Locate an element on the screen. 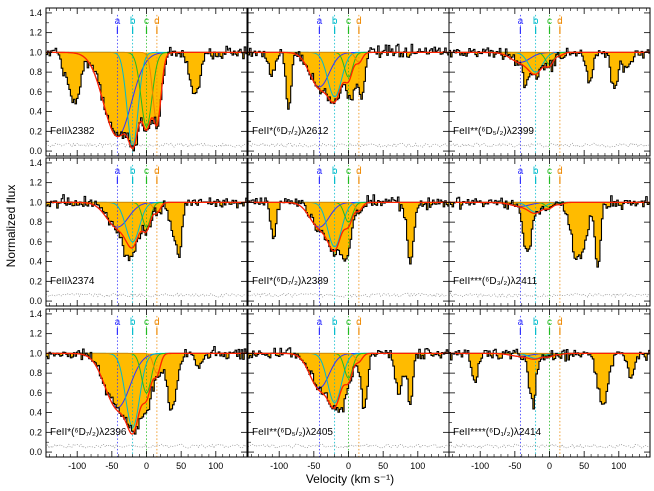  panel-2: a b c d FeII*(⁶D₇/₂)λ2612 is located at coordinates (348, 82).